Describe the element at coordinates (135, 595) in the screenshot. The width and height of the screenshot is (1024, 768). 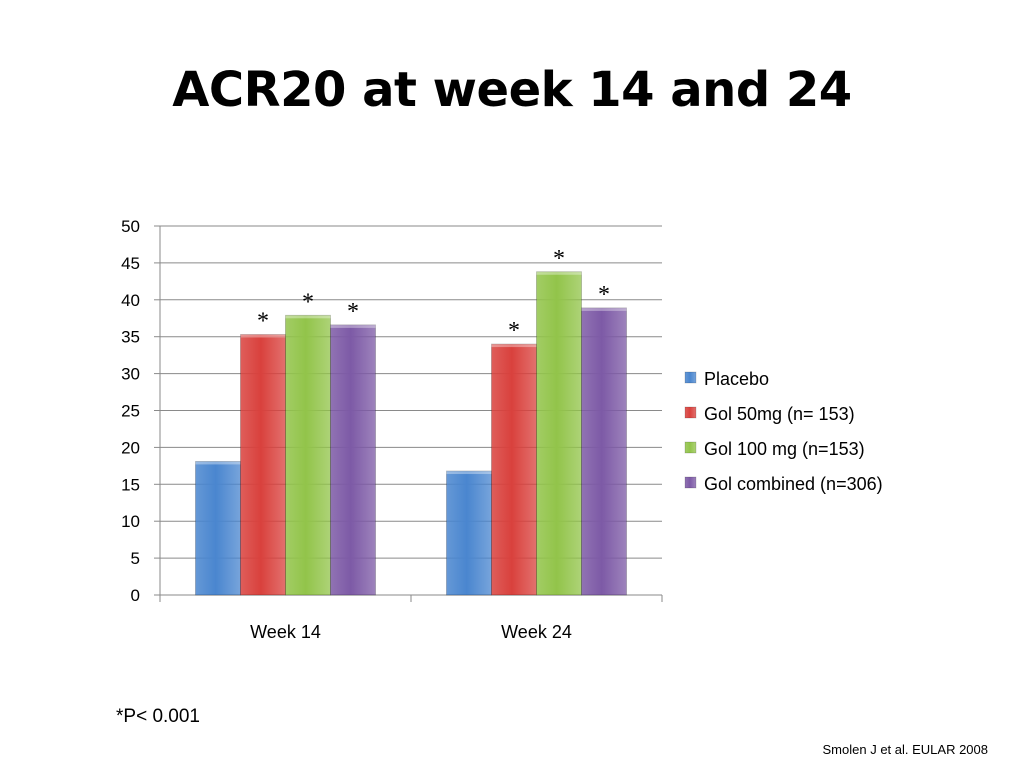
I see `y-tick-label: 0` at that location.